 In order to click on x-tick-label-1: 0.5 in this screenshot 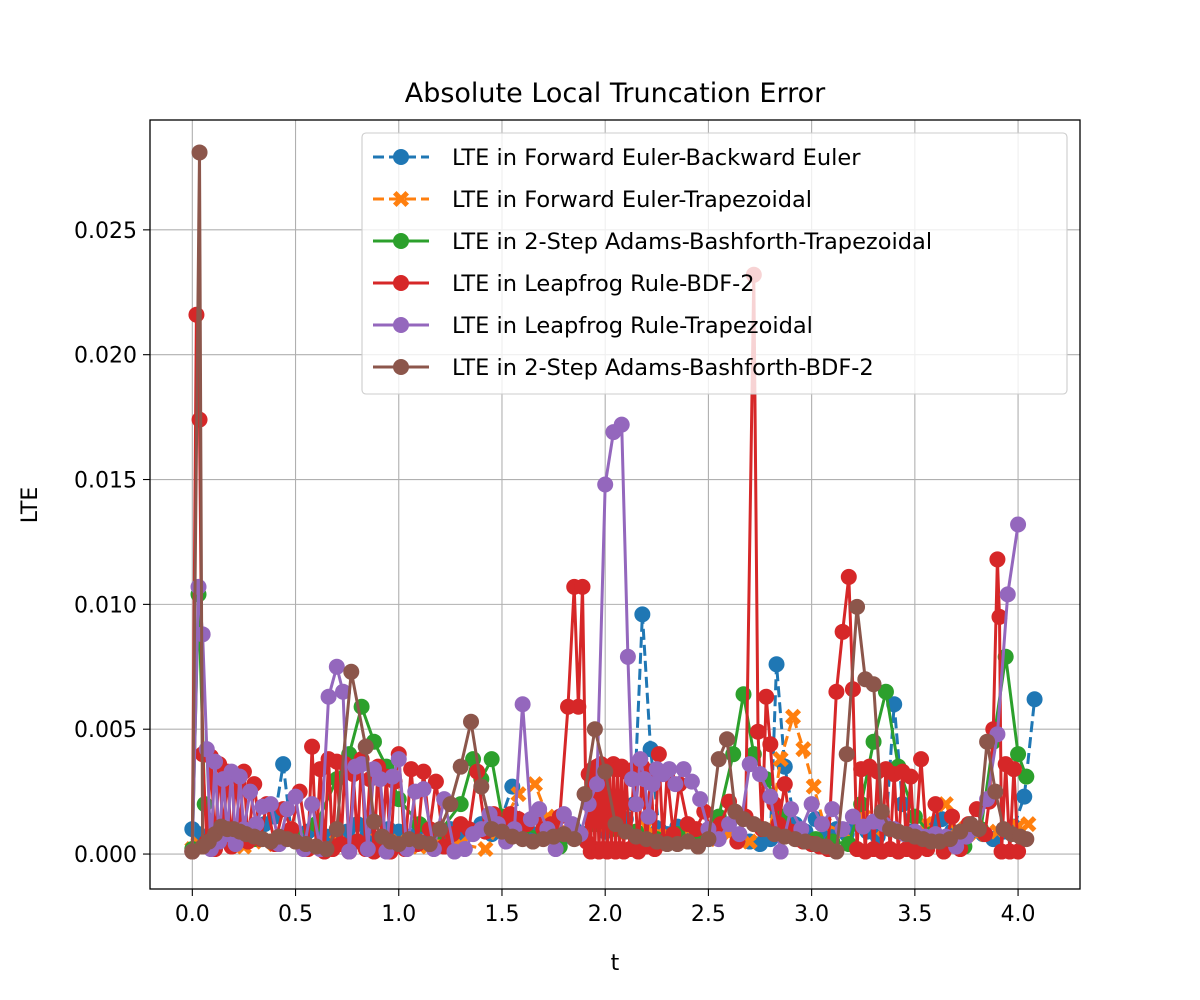, I will do `click(295, 914)`.